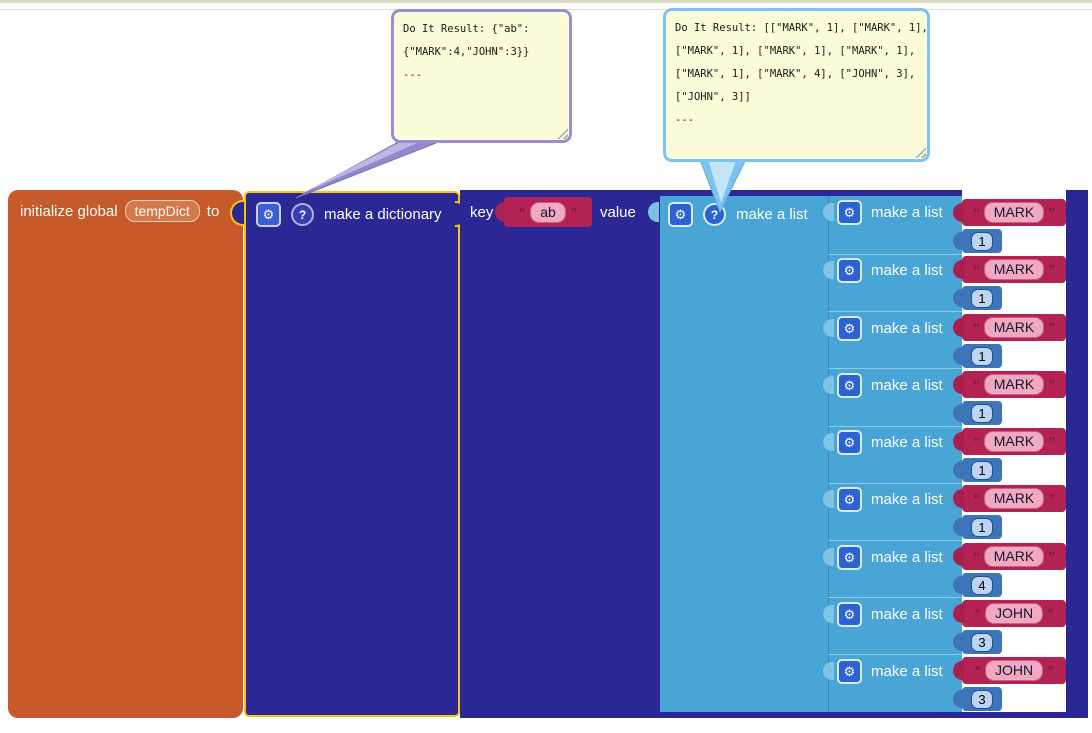 The image size is (1092, 733). What do you see at coordinates (482, 212) in the screenshot?
I see `pair-key-label: key` at bounding box center [482, 212].